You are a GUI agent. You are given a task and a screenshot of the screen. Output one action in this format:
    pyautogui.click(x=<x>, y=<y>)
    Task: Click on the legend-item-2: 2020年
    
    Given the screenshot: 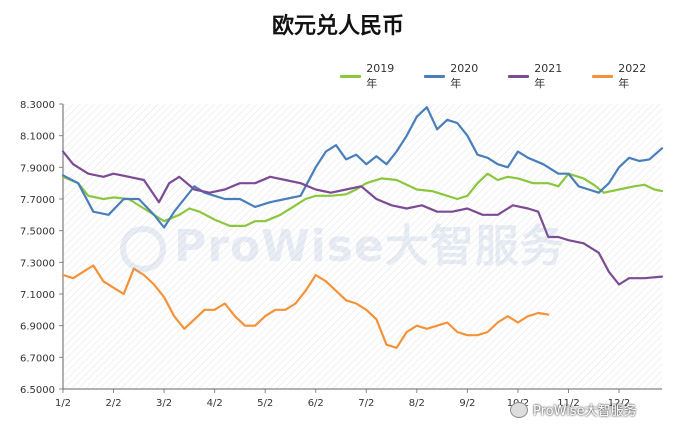 What is the action you would take?
    pyautogui.click(x=456, y=76)
    